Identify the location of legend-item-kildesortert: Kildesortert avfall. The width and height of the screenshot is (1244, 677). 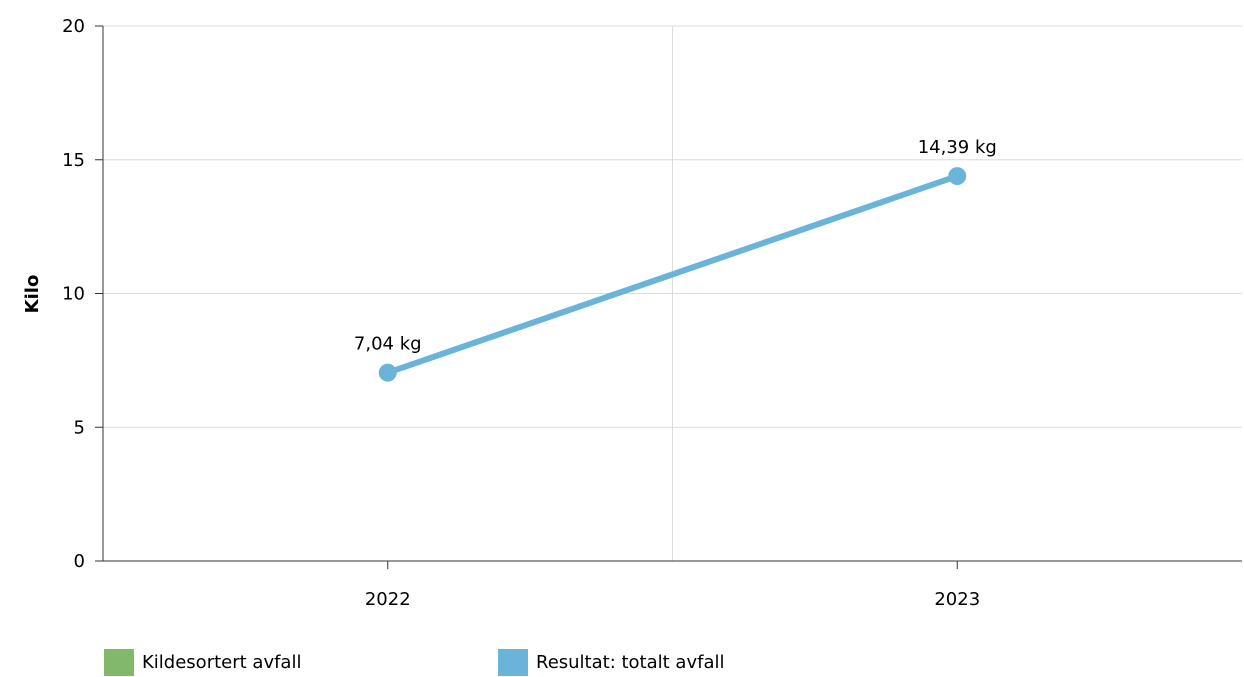
(202, 662).